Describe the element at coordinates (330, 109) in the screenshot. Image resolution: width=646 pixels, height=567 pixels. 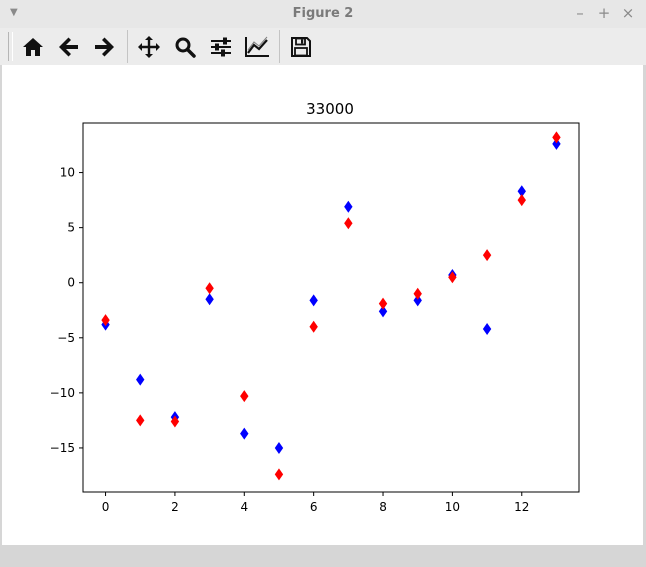
I see `chart-title: 33000` at that location.